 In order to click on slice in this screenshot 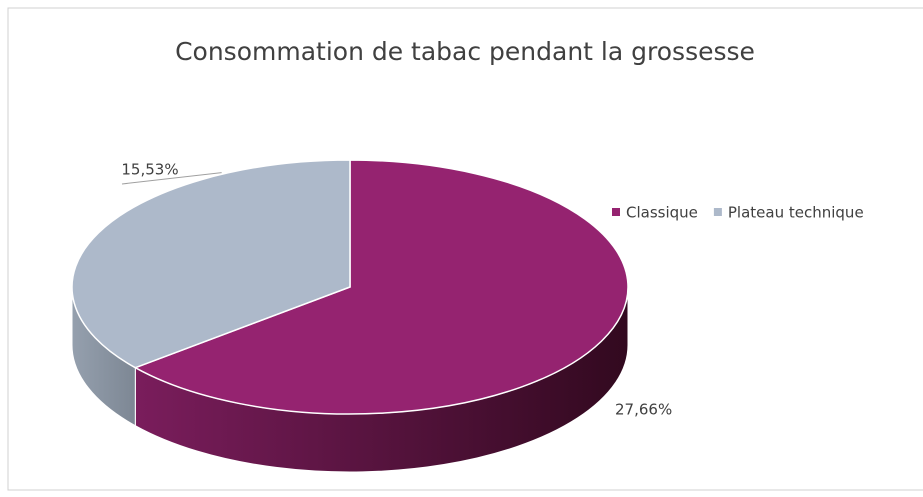, I will do `click(211, 264)`.